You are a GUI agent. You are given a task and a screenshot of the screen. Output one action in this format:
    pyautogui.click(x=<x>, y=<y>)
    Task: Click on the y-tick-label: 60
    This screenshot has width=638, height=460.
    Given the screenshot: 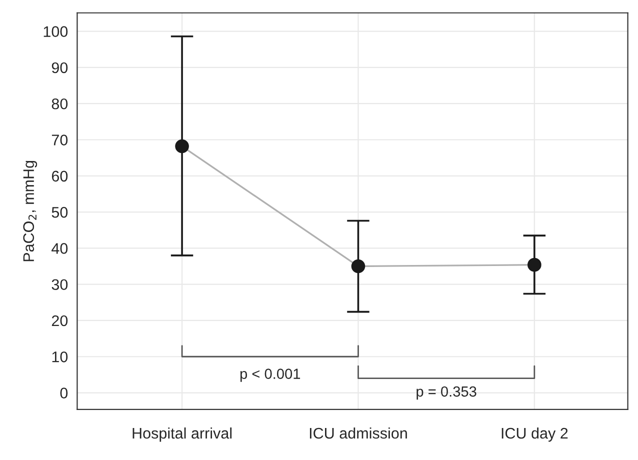 What is the action you would take?
    pyautogui.click(x=60, y=176)
    